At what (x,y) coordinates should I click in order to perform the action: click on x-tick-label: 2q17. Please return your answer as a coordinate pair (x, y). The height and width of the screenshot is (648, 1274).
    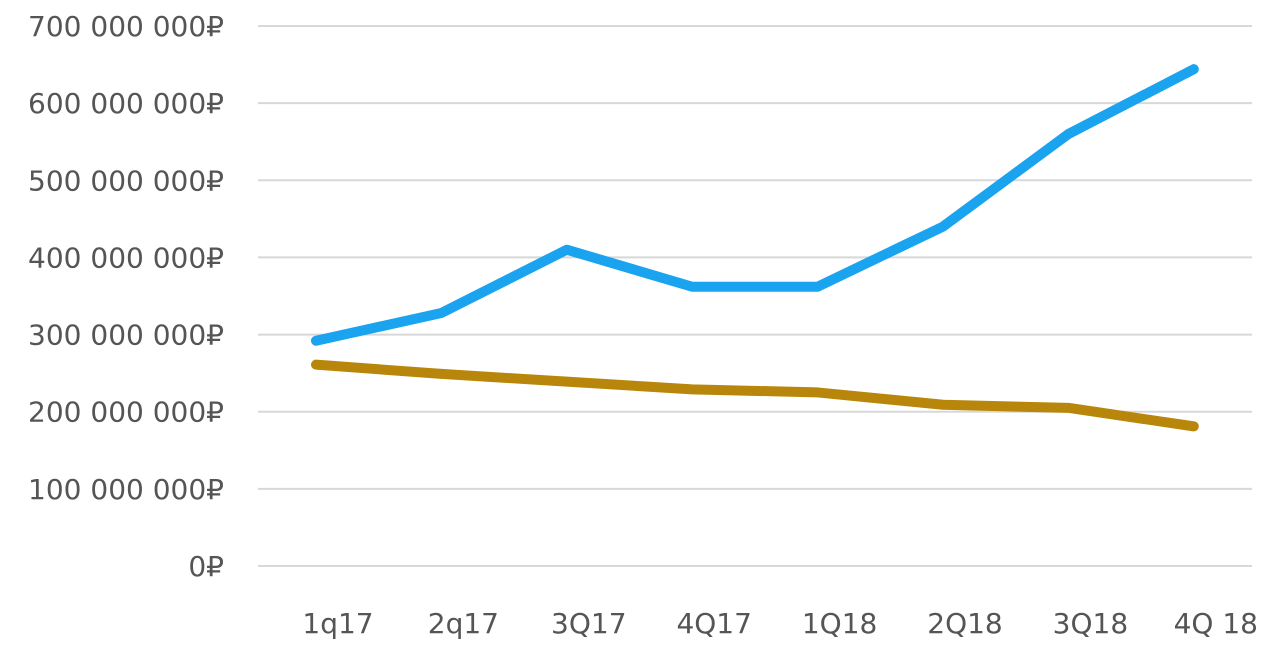
    Looking at the image, I should click on (463, 623).